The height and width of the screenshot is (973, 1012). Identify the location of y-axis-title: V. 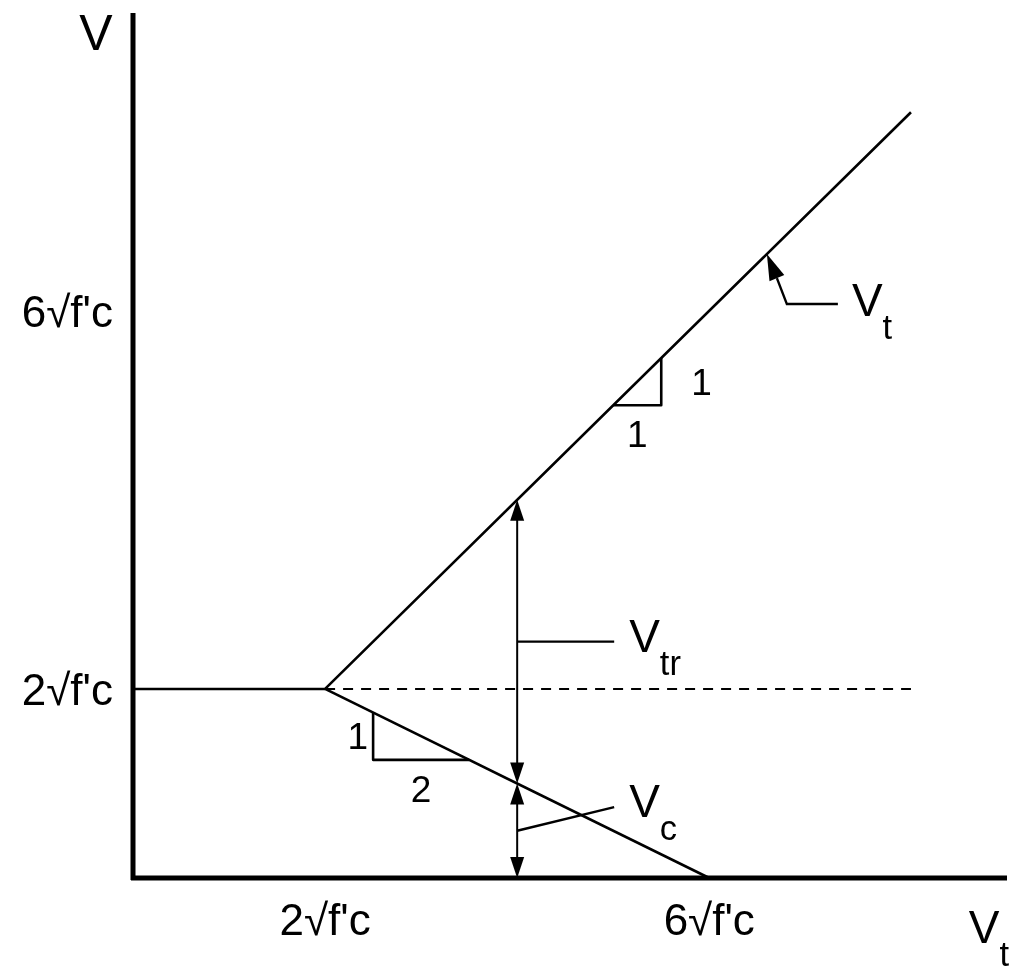
(96, 33).